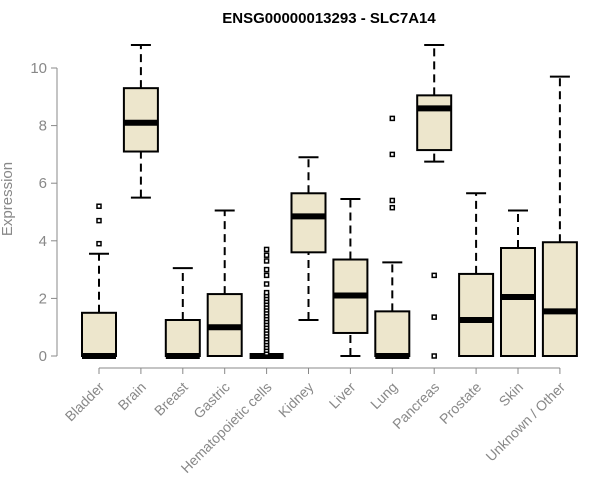 This screenshot has height=500, width=600. Describe the element at coordinates (8, 199) in the screenshot. I see `y-axis-label: Expression` at that location.